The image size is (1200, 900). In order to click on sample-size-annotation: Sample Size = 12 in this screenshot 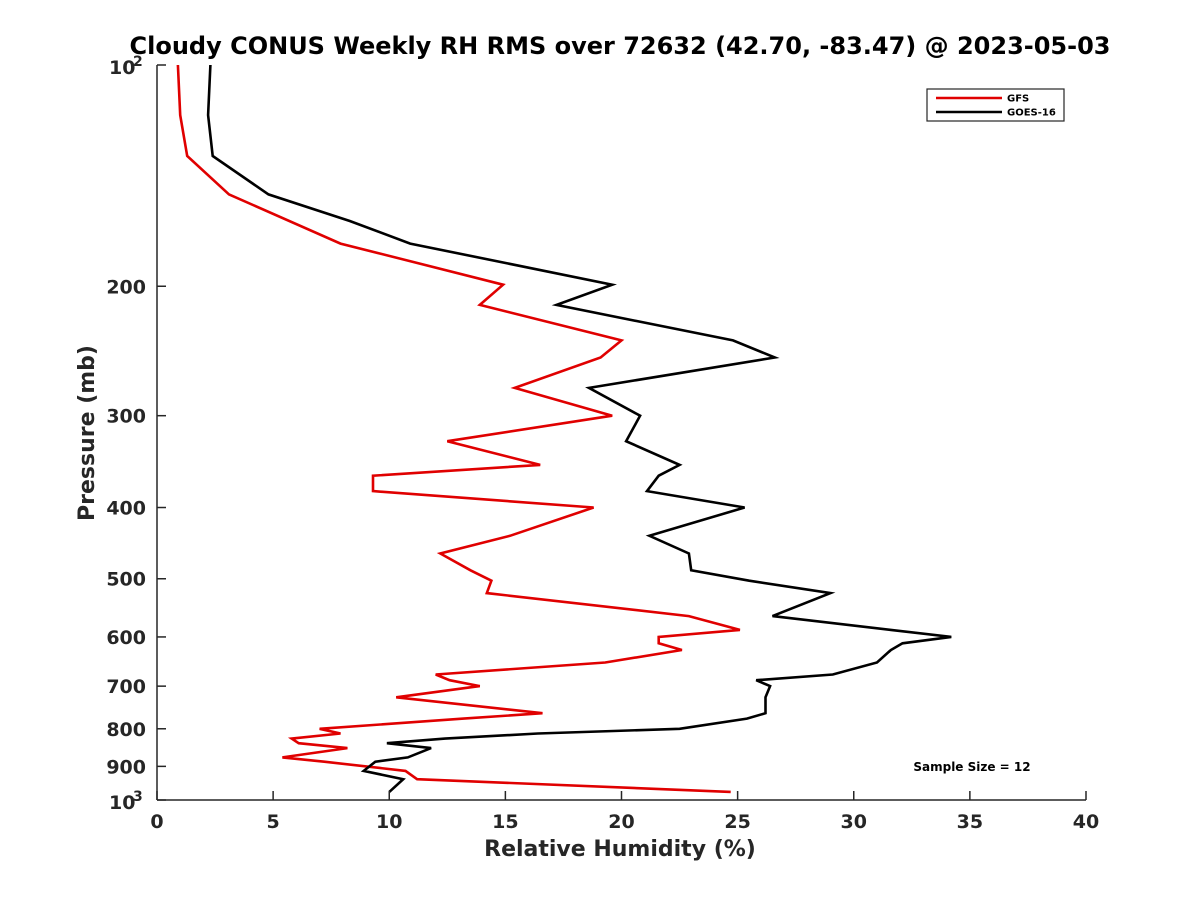, I will do `click(971, 767)`.